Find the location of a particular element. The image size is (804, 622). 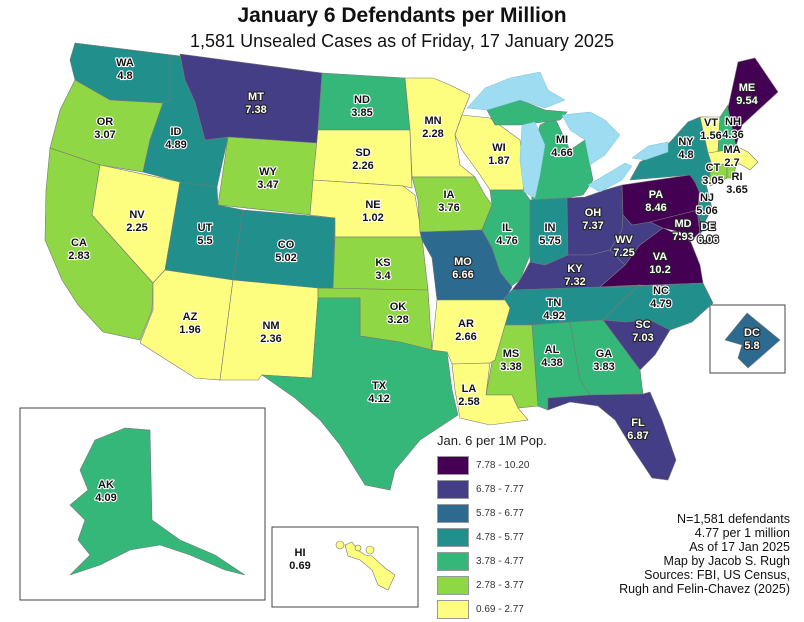

state-abbr-label: WV is located at coordinates (624, 240).